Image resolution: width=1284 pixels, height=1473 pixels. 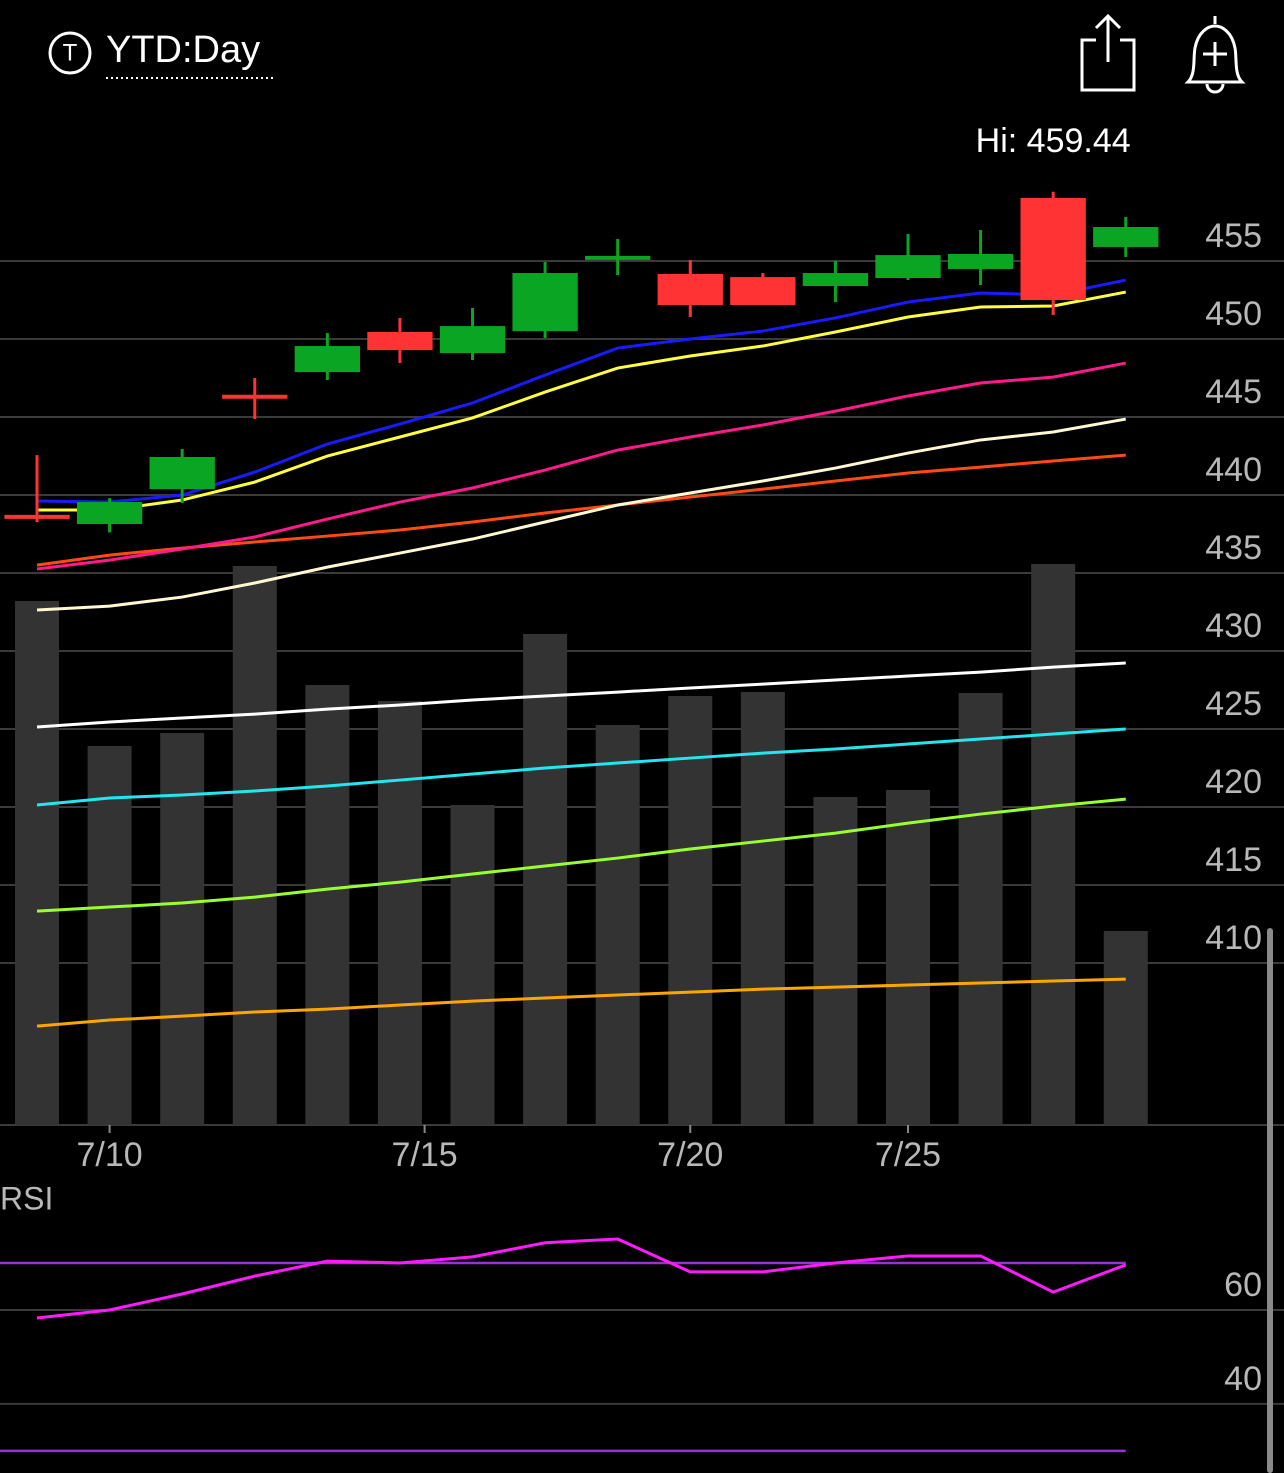 What do you see at coordinates (1233, 782) in the screenshot?
I see `y-tick-label: 420` at bounding box center [1233, 782].